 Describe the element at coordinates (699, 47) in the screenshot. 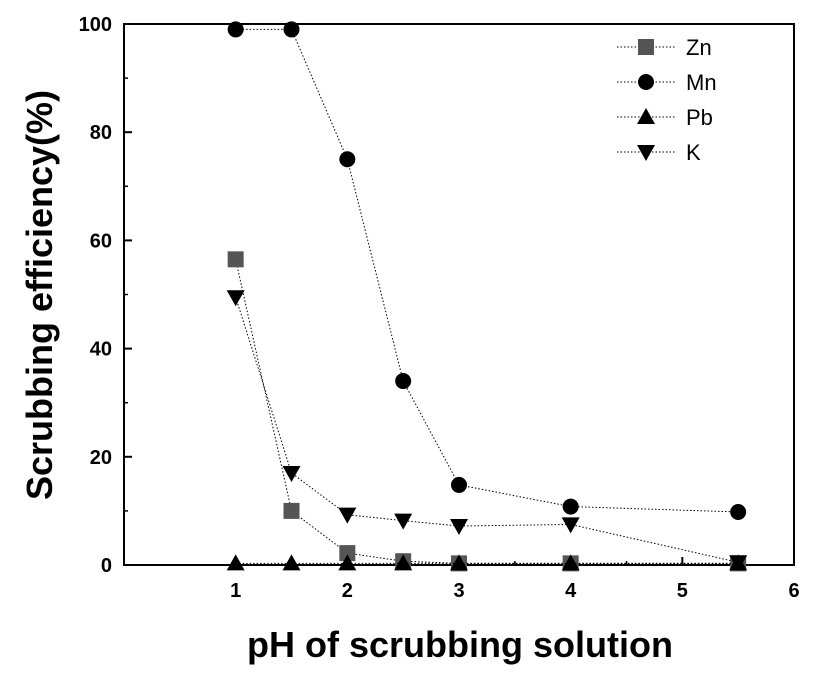

I see `legend-label-zn: Zn` at that location.